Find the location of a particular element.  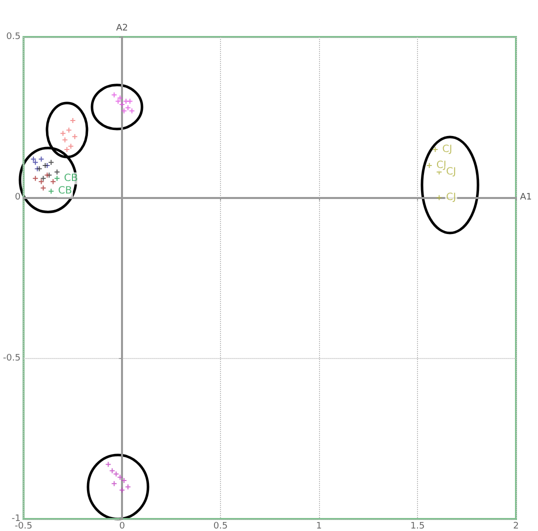

text: CB is located at coordinates (65, 191).